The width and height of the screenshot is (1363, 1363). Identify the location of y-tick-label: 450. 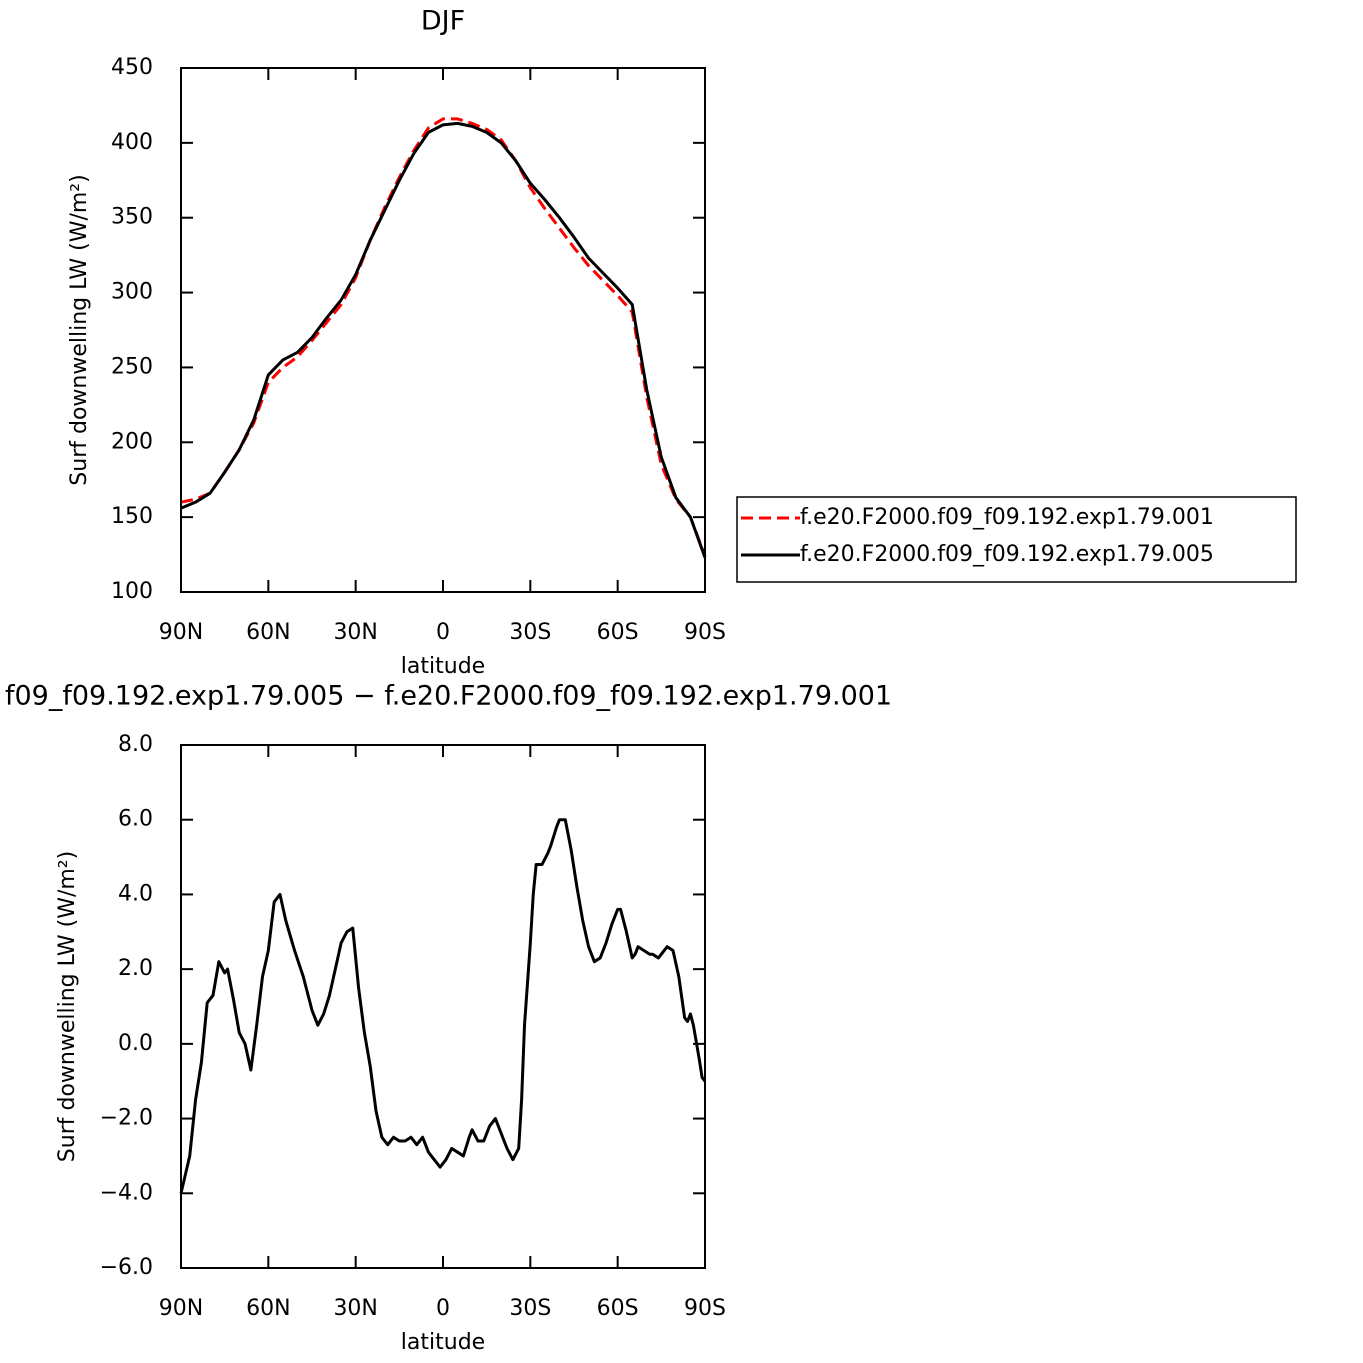
(132, 67).